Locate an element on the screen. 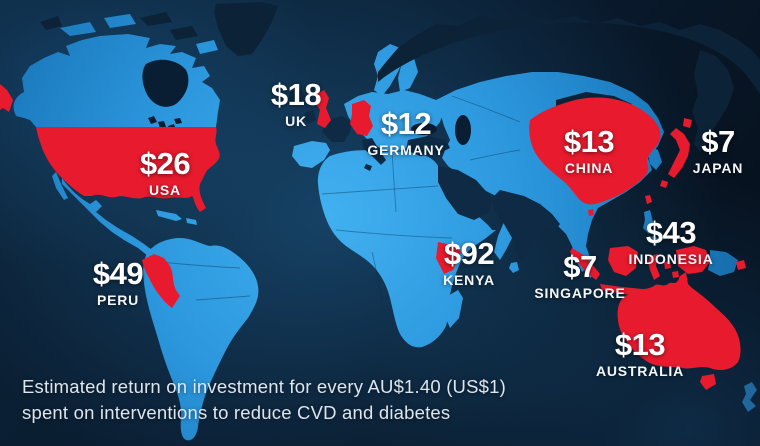 The height and width of the screenshot is (446, 760). roi-value-japan: $7 is located at coordinates (718, 141).